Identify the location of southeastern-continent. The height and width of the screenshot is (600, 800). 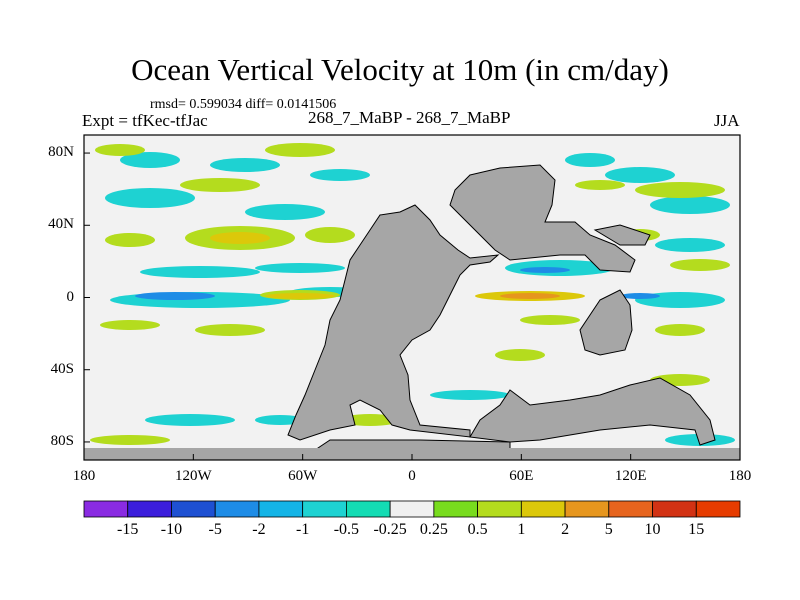
(606, 322).